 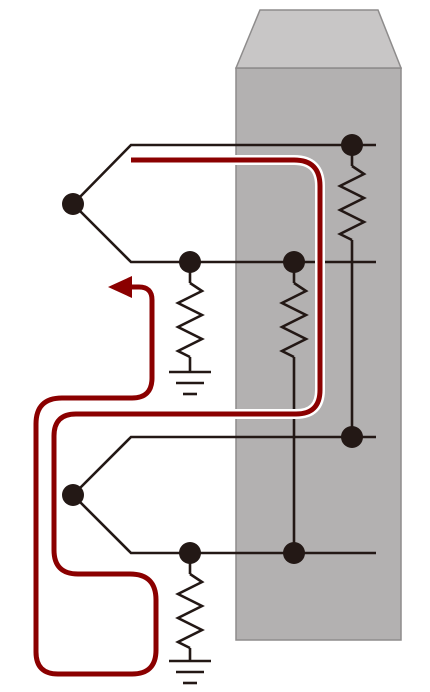 I want to click on upper-thermocouple-top-wire, so click(x=224, y=174).